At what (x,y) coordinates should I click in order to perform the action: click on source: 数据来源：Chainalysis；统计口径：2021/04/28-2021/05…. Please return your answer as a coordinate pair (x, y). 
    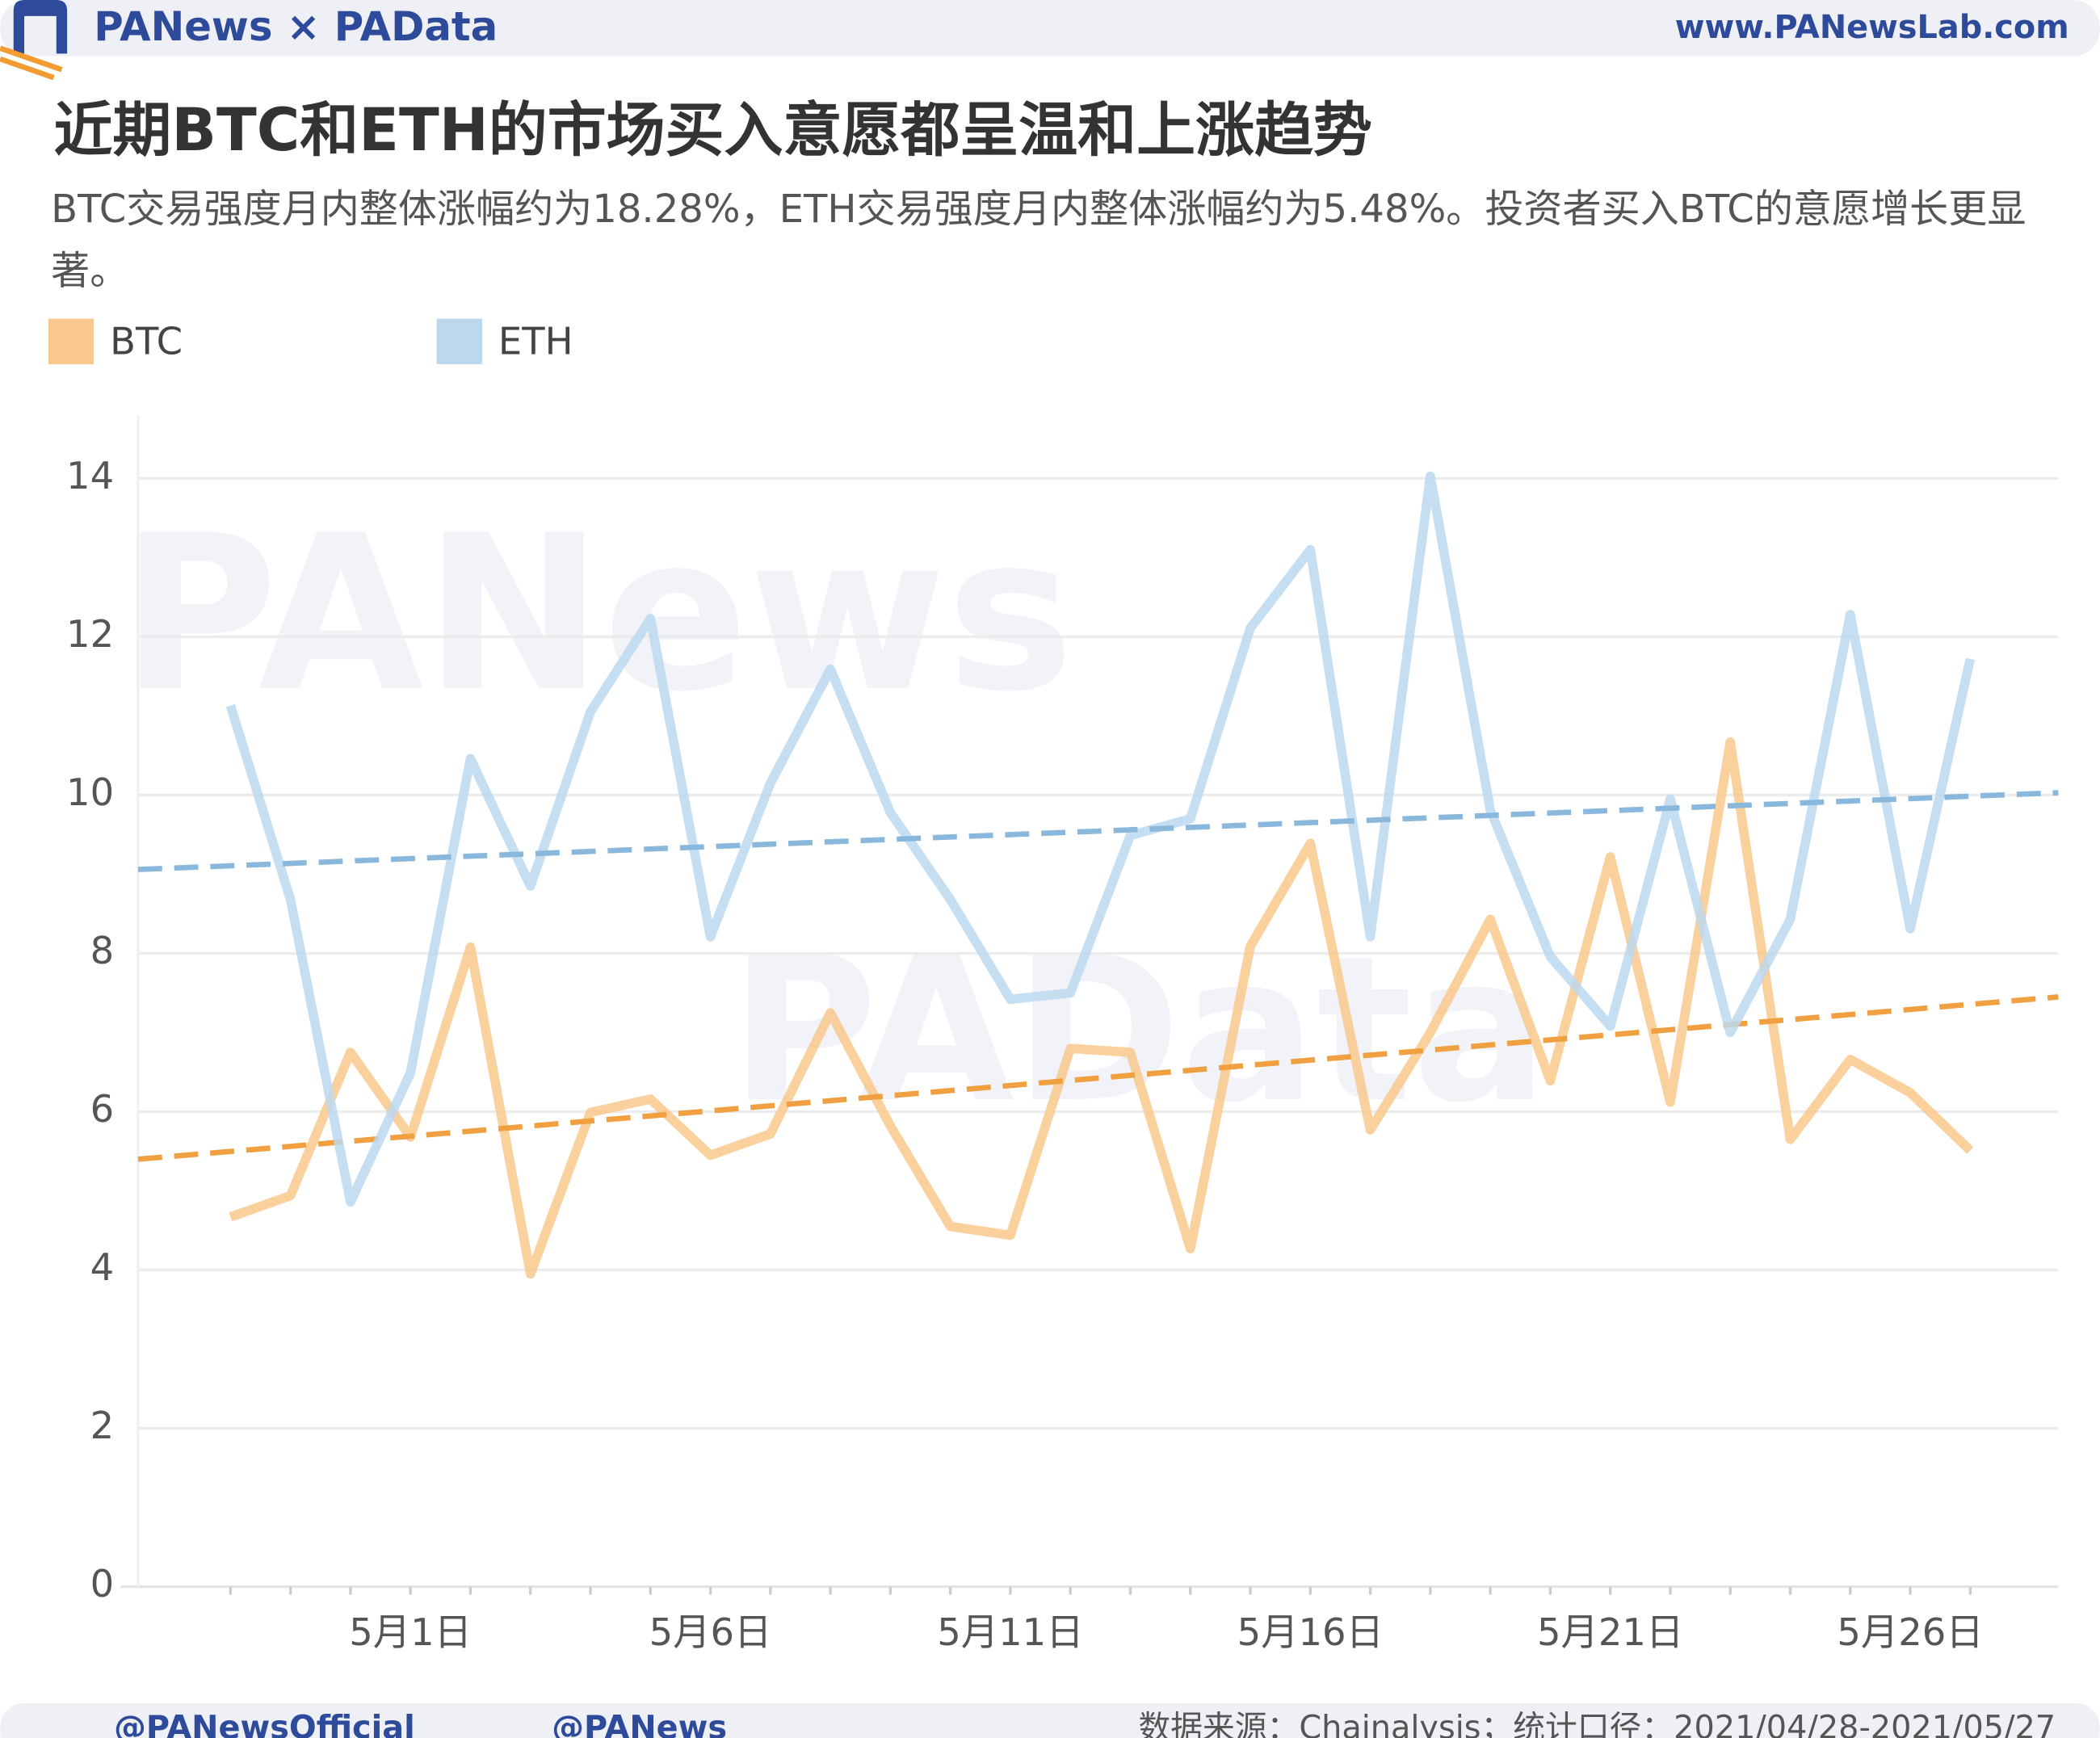
    Looking at the image, I should click on (1597, 1724).